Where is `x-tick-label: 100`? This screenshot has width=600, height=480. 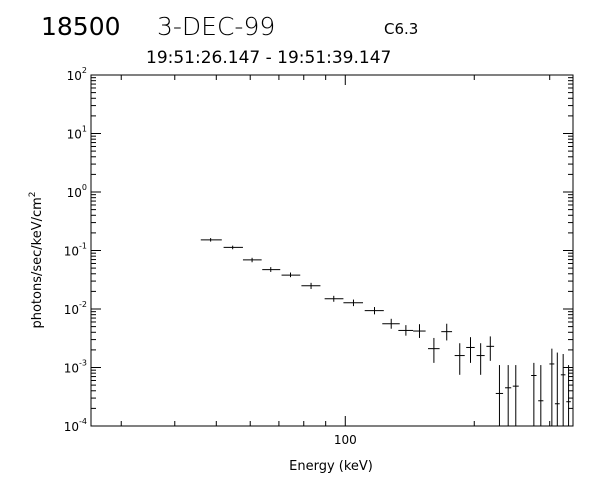 x-tick-label: 100 is located at coordinates (345, 440).